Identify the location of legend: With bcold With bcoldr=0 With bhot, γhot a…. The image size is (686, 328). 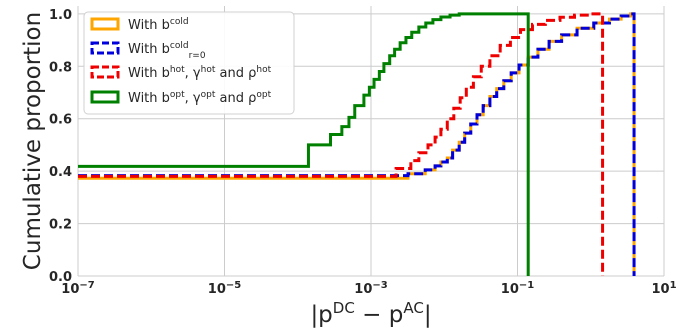
(189, 63).